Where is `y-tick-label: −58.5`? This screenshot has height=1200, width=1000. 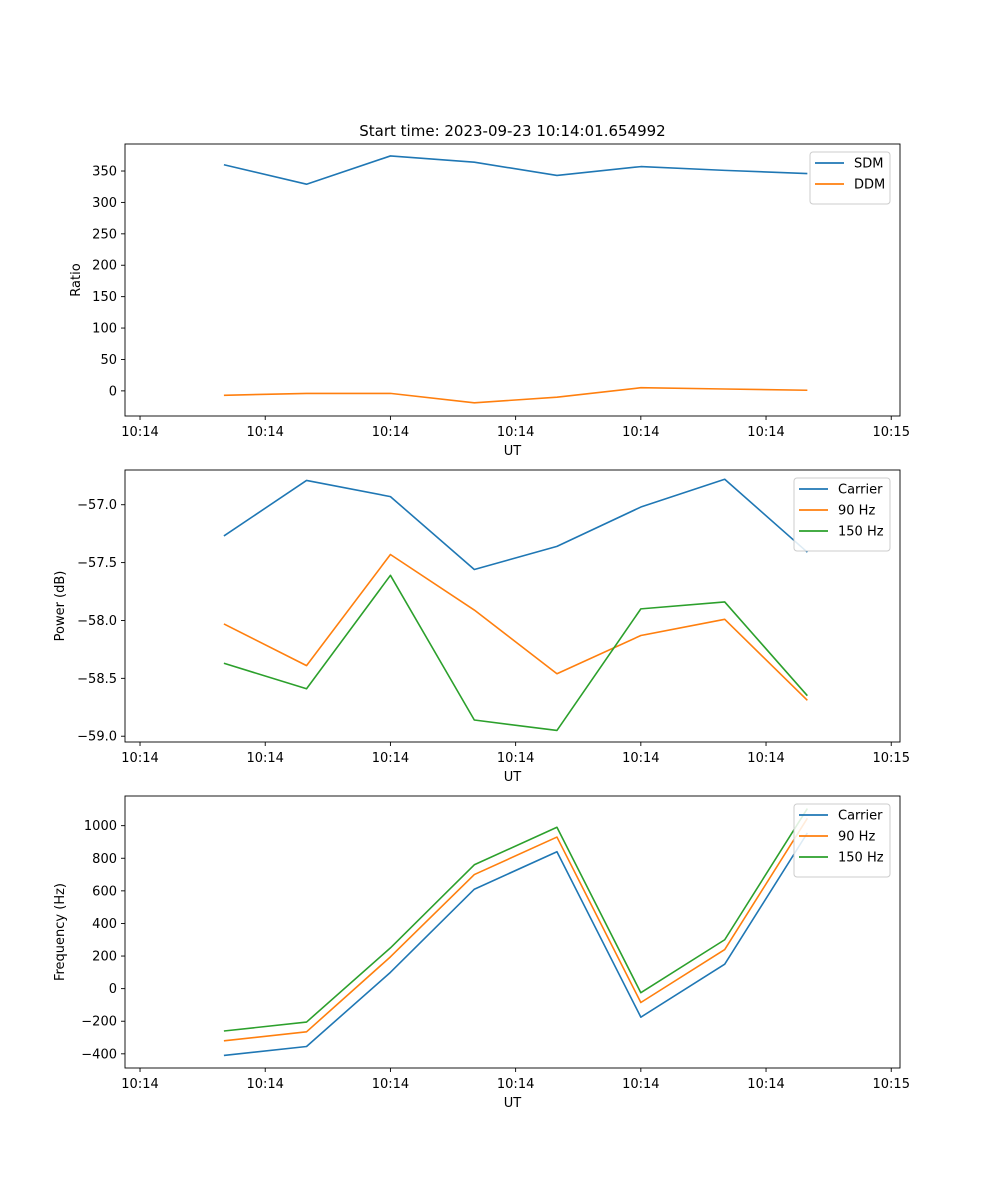
y-tick-label: −58.5 is located at coordinates (97, 679).